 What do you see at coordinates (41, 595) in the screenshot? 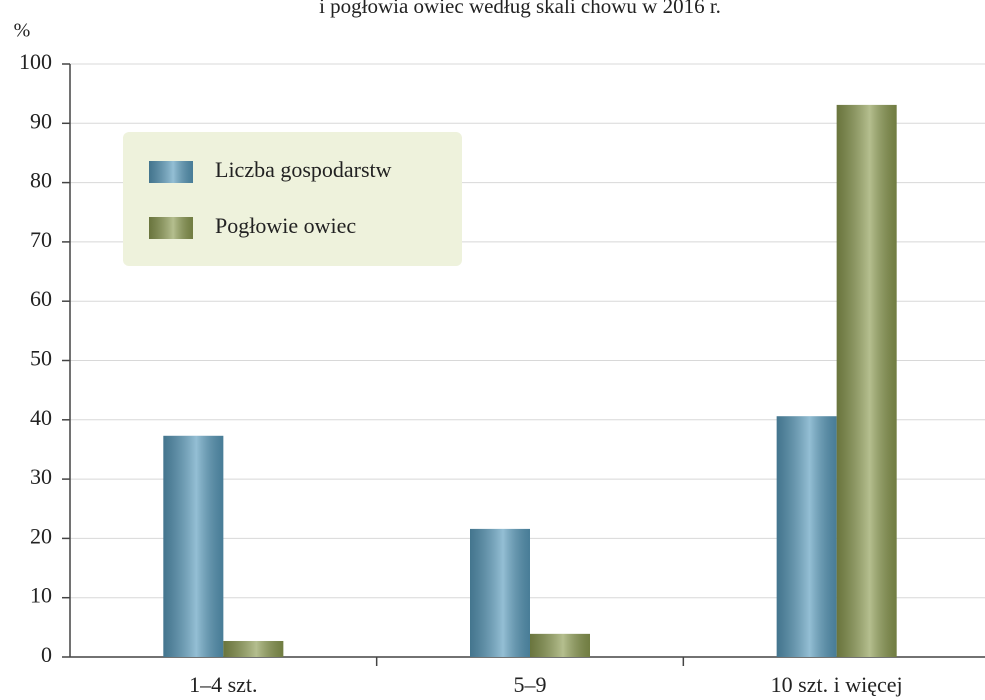
I see `y-tick-label: 10` at bounding box center [41, 595].